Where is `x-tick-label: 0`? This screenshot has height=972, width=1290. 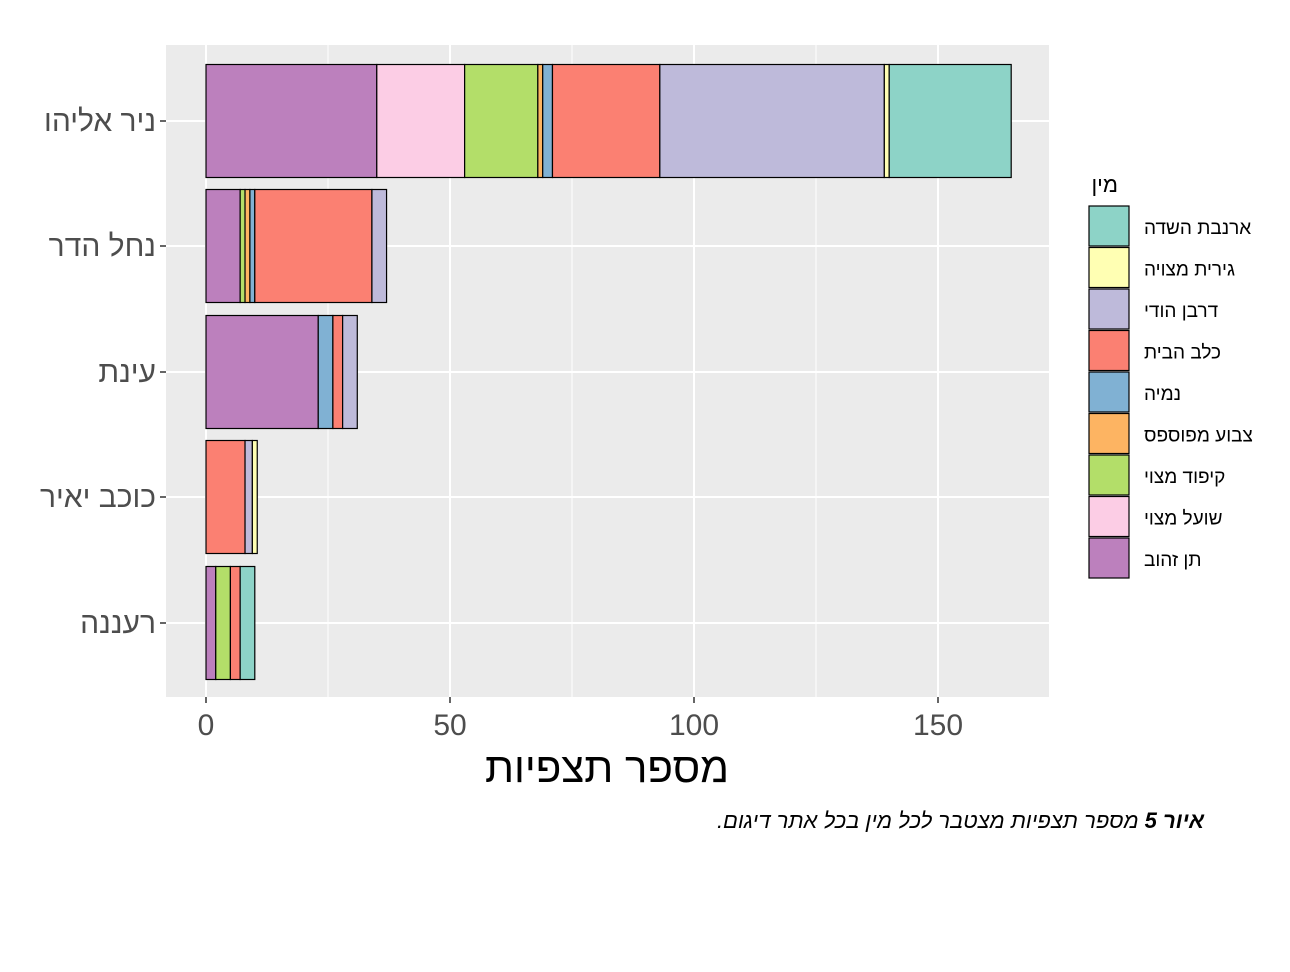
x-tick-label: 0 is located at coordinates (206, 725).